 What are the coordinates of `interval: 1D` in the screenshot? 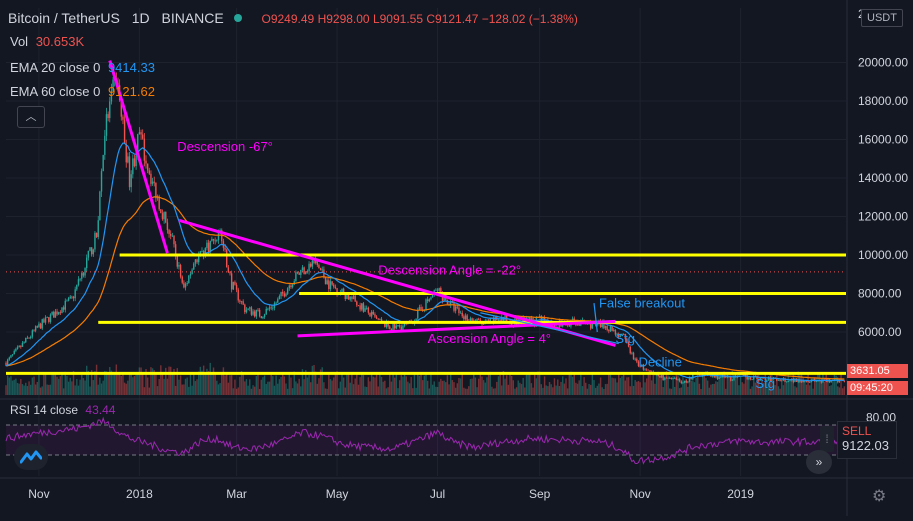 It's located at (140, 18).